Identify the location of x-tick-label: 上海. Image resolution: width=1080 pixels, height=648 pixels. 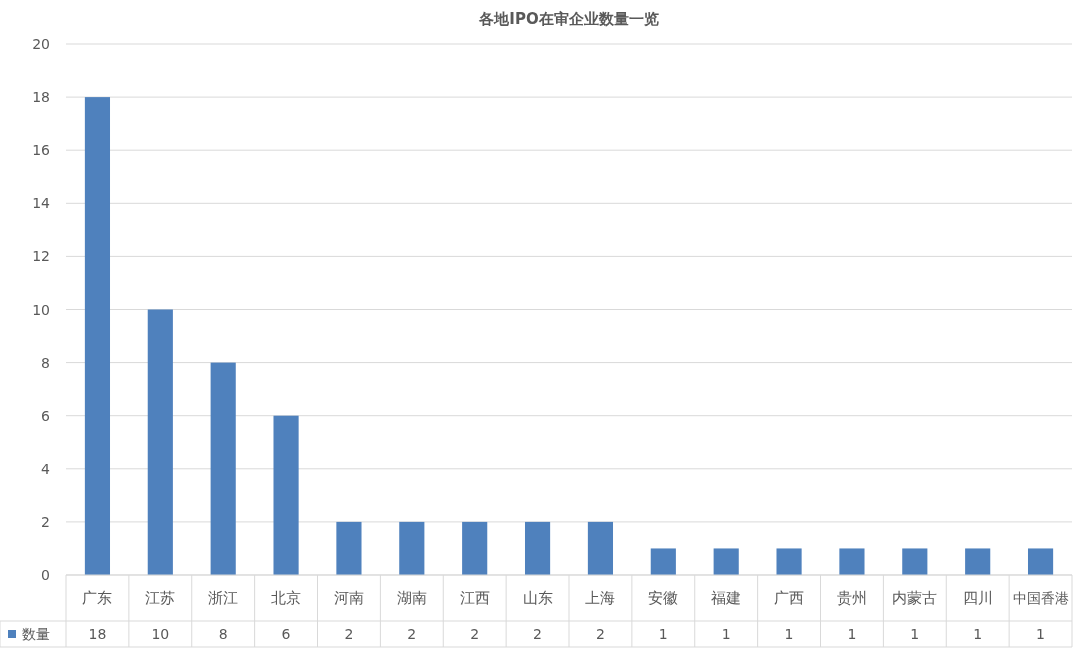
(600, 598).